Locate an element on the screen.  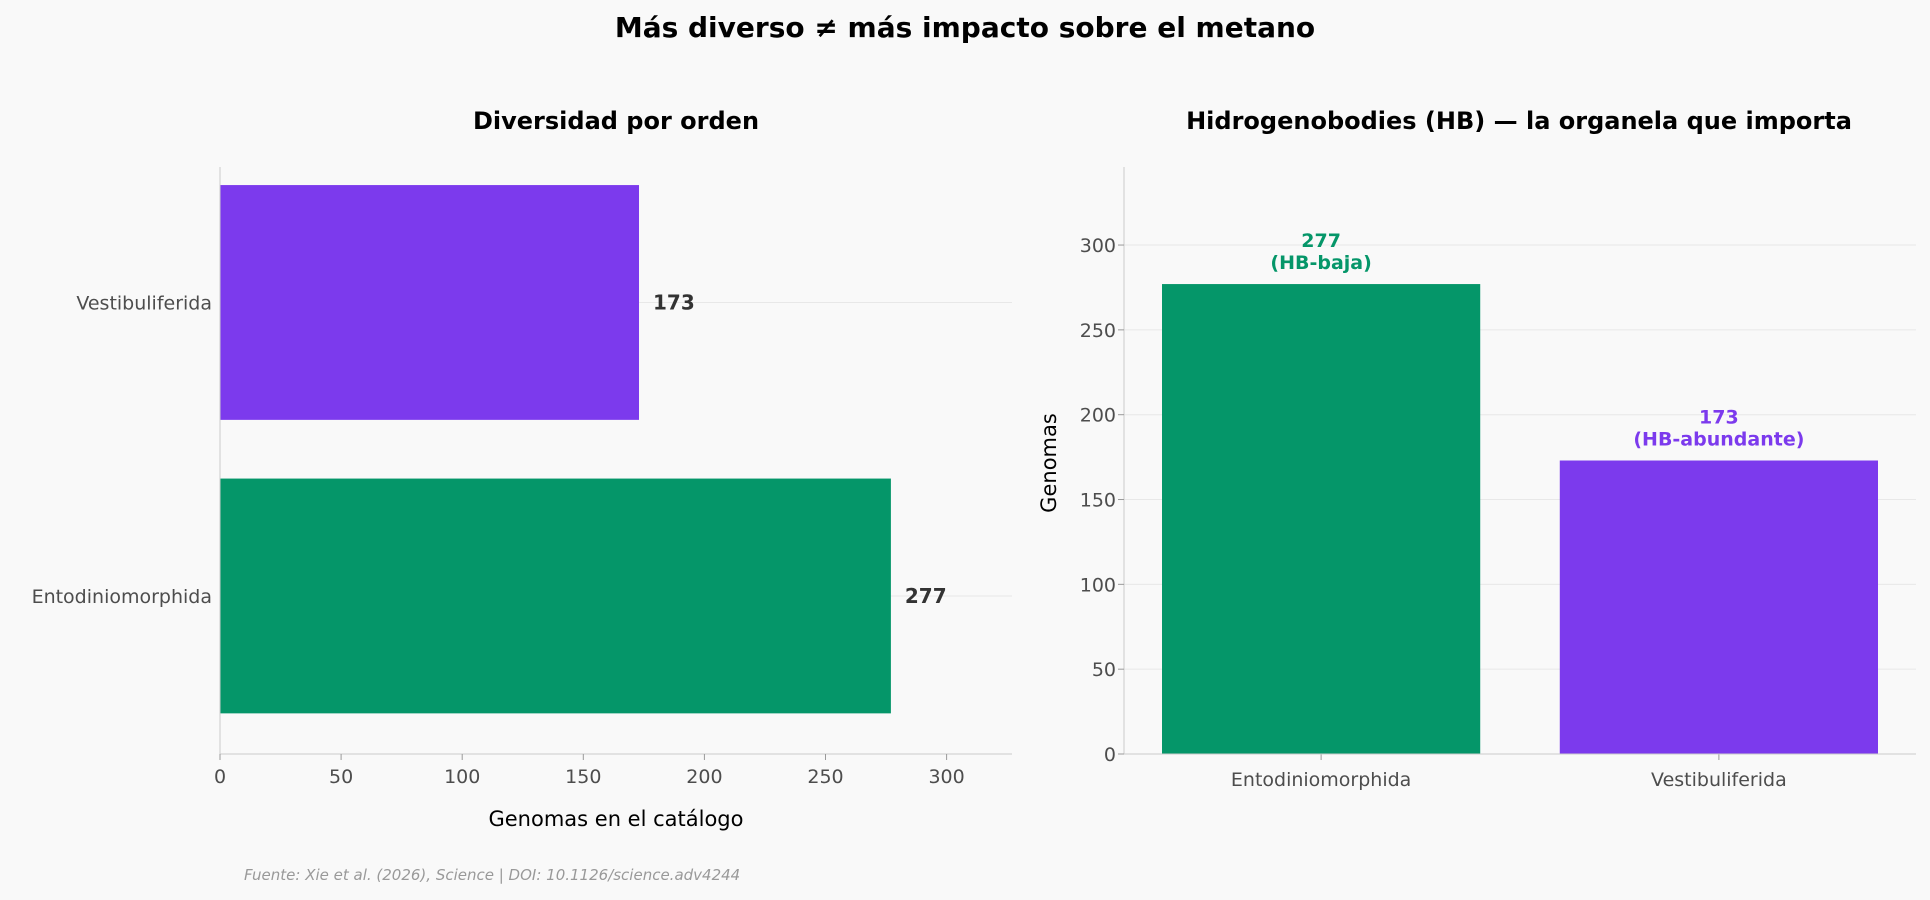
x-tick-label: 250 is located at coordinates (825, 777).